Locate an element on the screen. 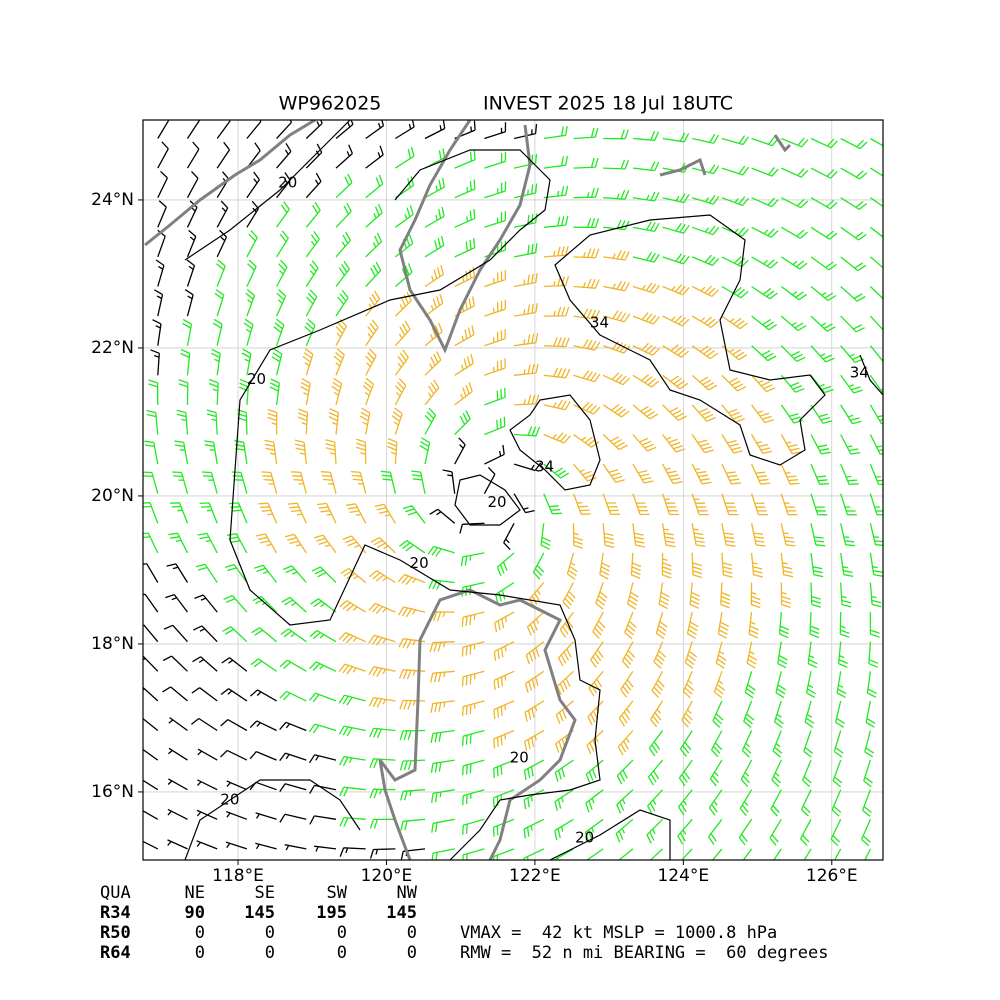  table-cell: 0 is located at coordinates (270, 933).